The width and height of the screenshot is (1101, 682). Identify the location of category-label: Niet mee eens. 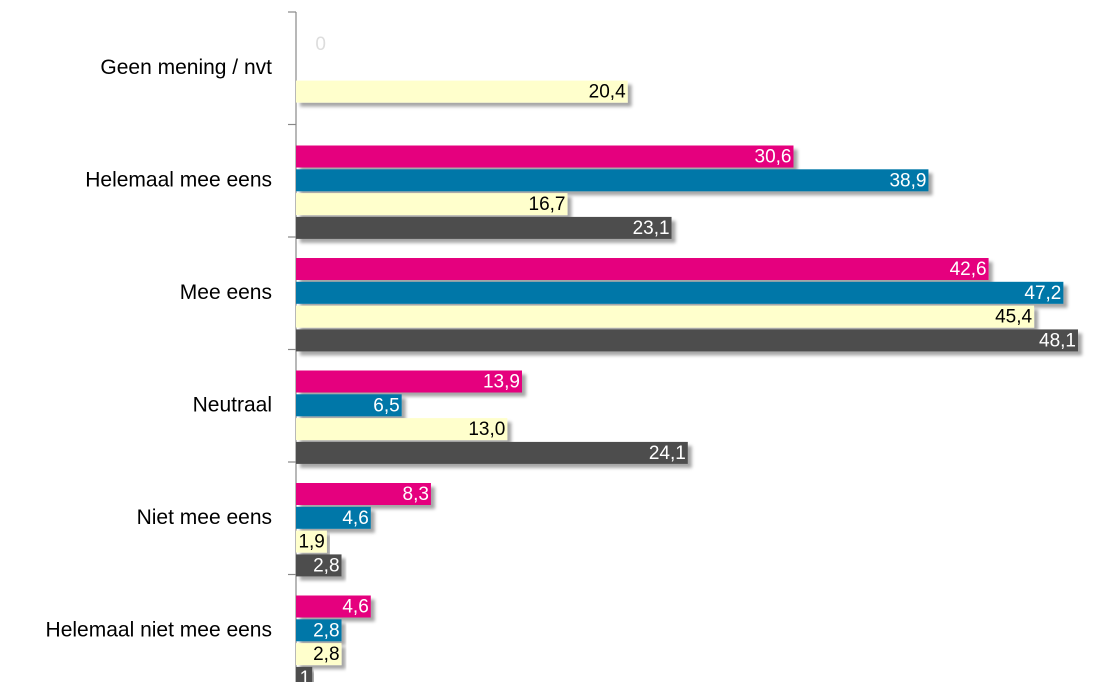
(204, 517).